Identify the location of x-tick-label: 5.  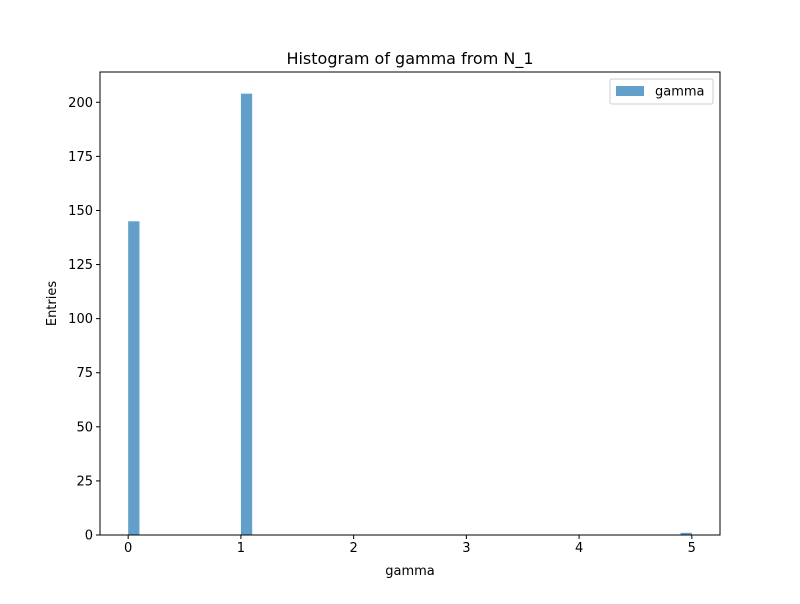
(692, 548).